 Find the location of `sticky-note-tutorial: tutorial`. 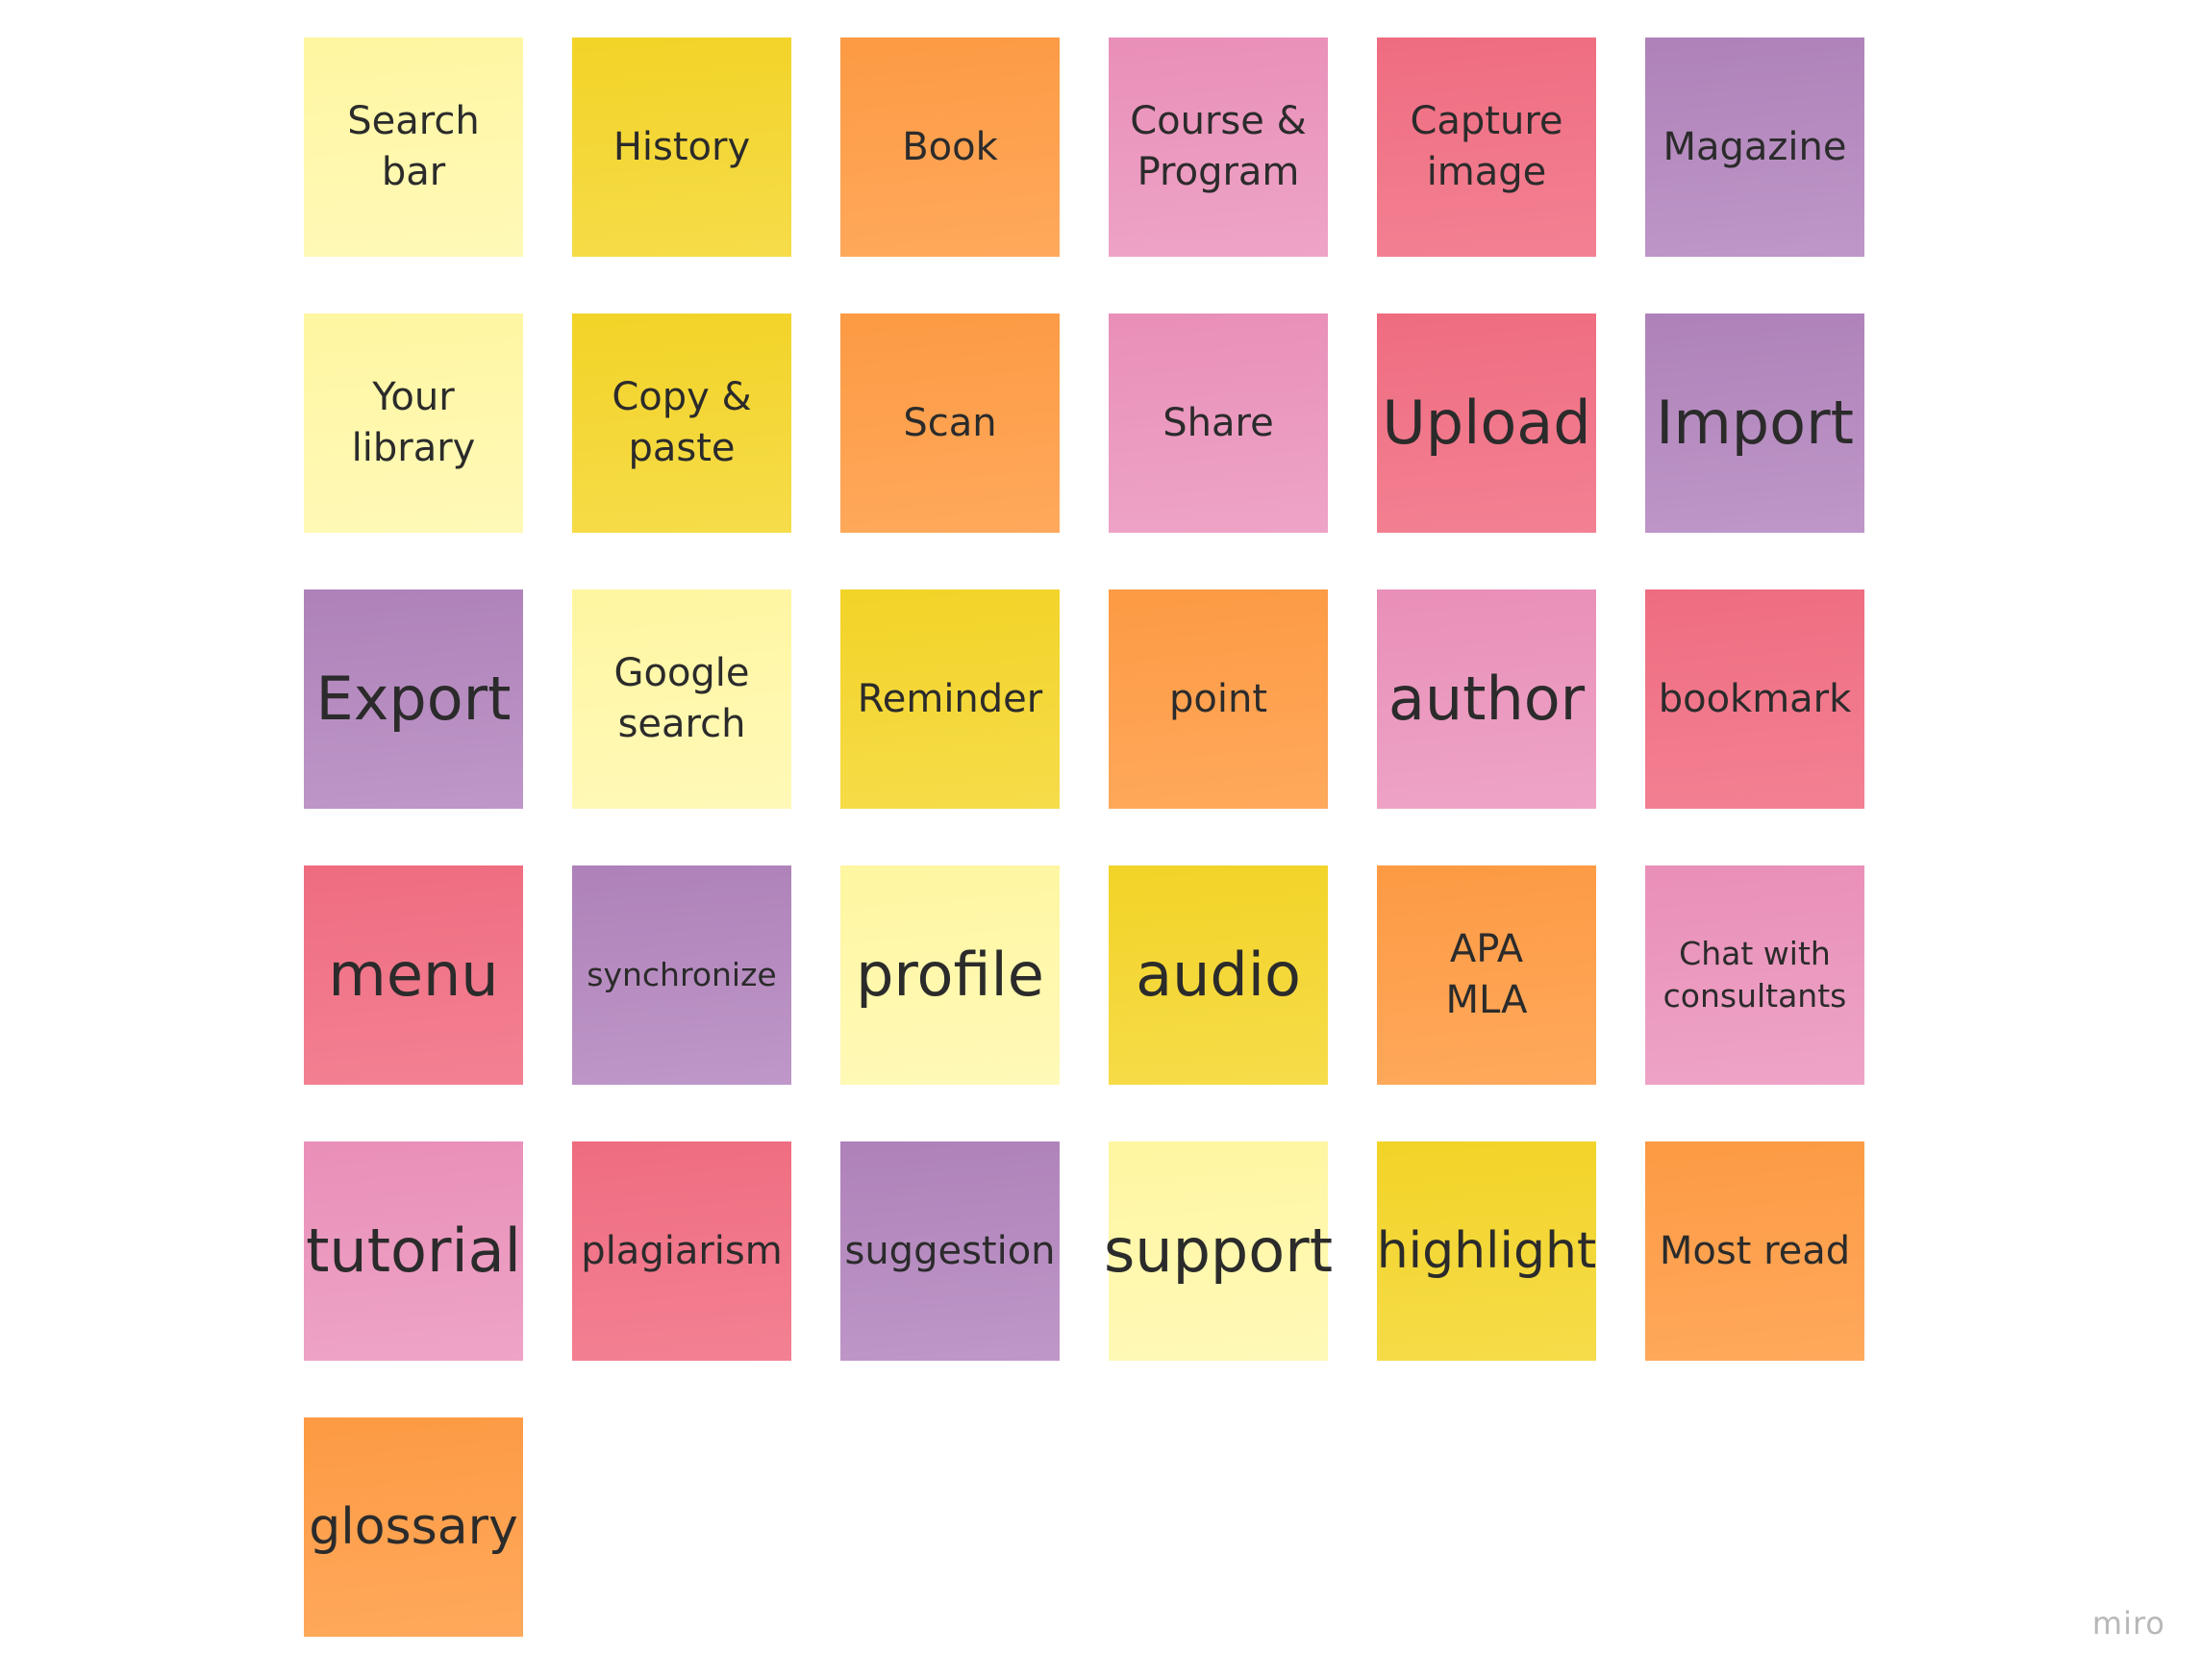

sticky-note-tutorial: tutorial is located at coordinates (414, 1254).